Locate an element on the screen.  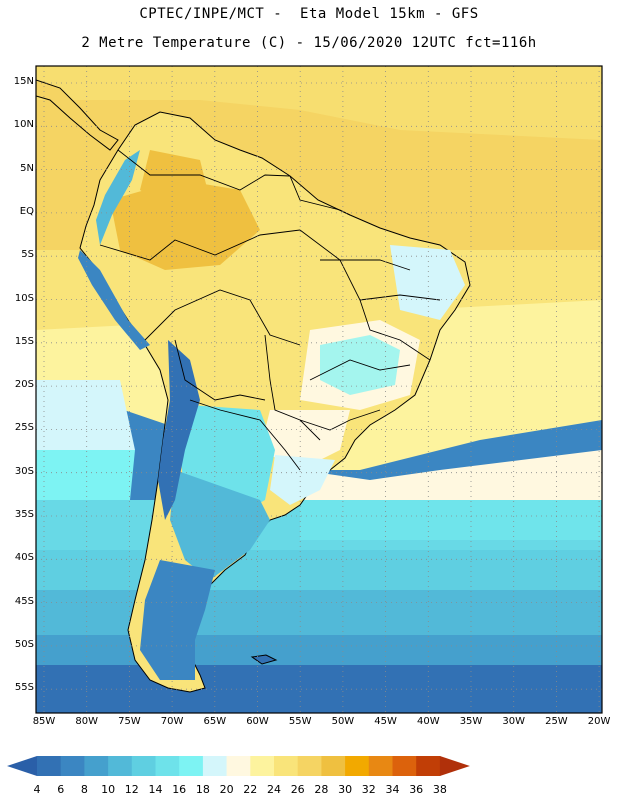
colorbar-label: 36 is located at coordinates (416, 789).